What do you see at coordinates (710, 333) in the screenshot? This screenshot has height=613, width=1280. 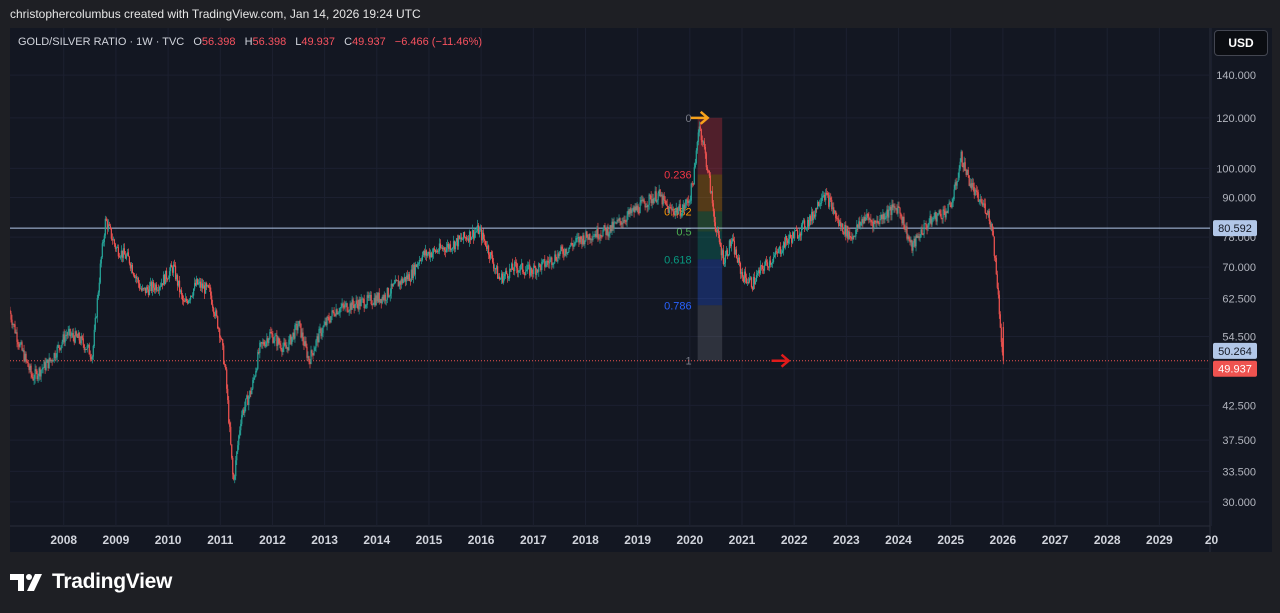 I see `fib-zone` at bounding box center [710, 333].